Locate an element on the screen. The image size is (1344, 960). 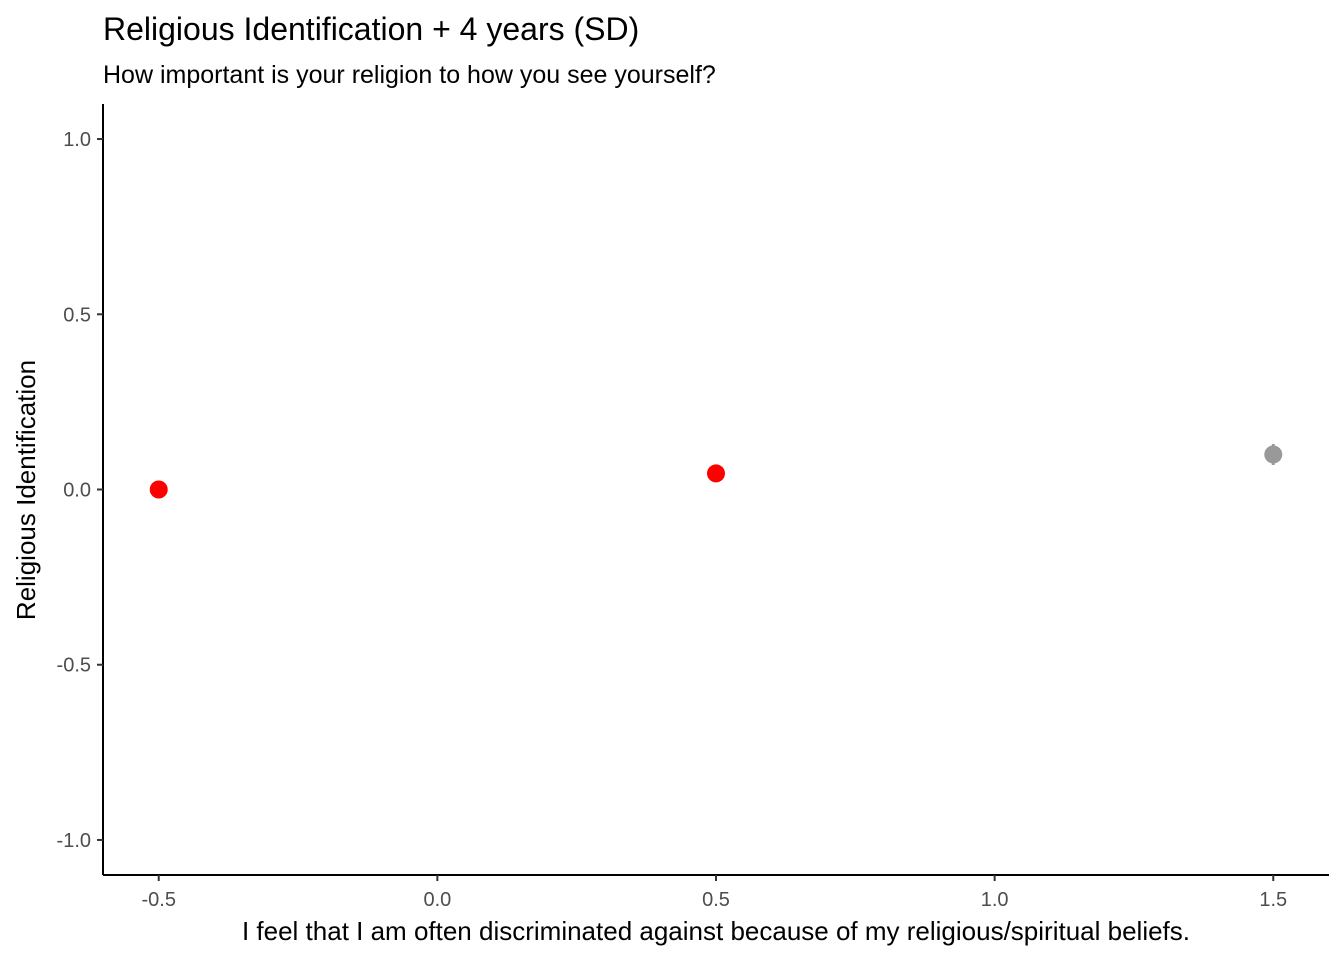
x-ticks: -0.5 0.0 0.5 1.0 1.5 is located at coordinates (714, 893).